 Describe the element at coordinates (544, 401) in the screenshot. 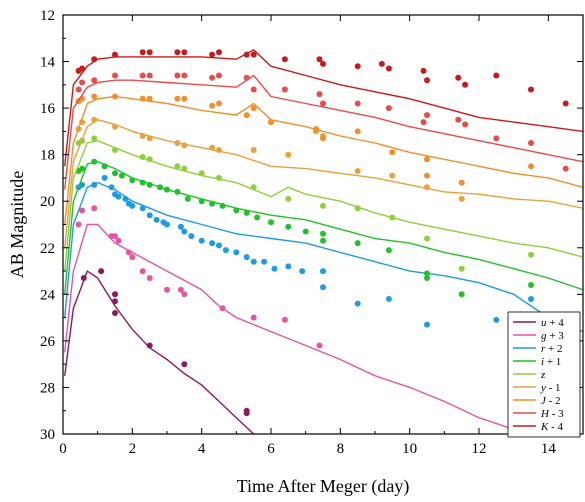

I see `legend-band-J: J` at that location.